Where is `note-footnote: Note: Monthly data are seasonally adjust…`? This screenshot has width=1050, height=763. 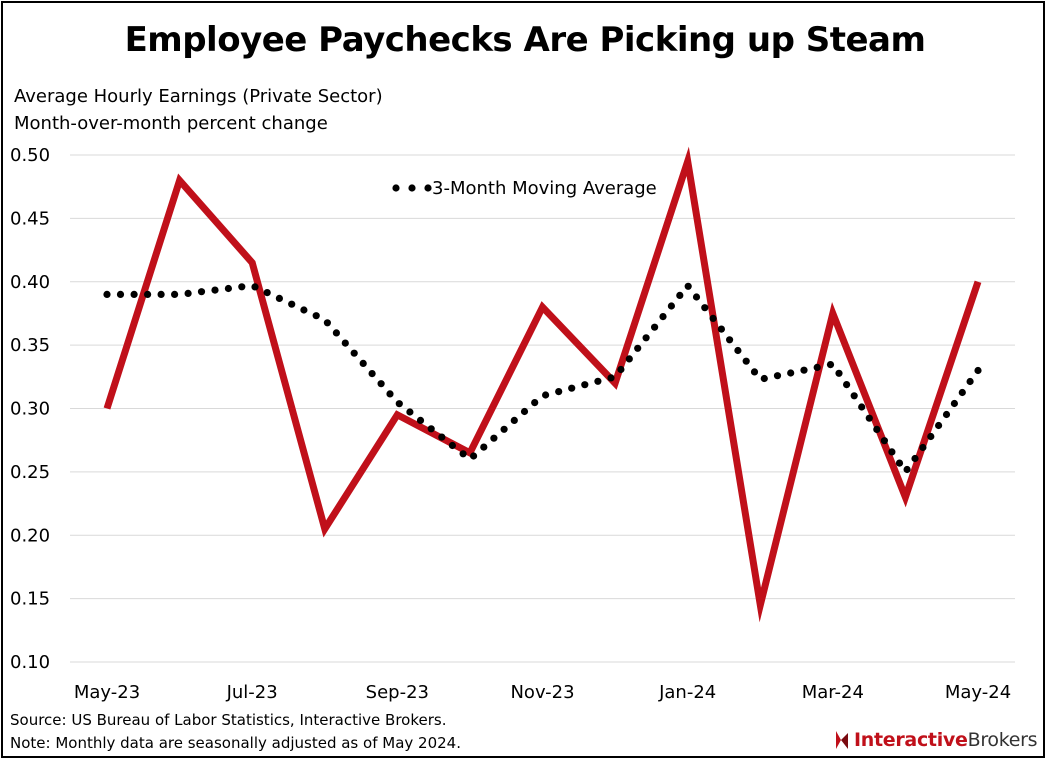 note-footnote: Note: Monthly data are seasonally adjust… is located at coordinates (235, 743).